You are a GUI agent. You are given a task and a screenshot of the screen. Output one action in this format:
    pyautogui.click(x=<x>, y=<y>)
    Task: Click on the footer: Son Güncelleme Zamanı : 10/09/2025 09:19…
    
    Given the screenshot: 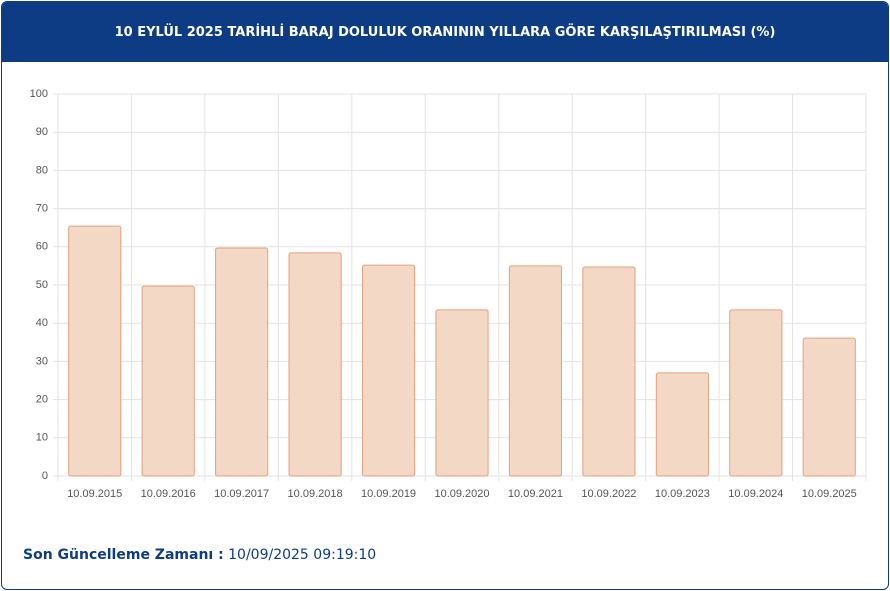 What is the action you would take?
    pyautogui.click(x=199, y=555)
    